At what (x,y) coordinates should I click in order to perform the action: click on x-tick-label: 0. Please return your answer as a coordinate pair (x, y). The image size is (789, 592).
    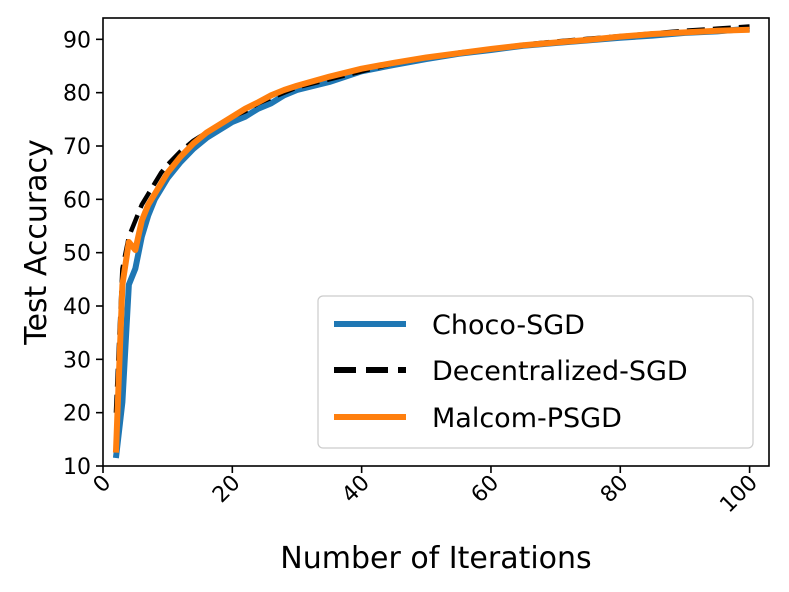
    Looking at the image, I should click on (103, 485).